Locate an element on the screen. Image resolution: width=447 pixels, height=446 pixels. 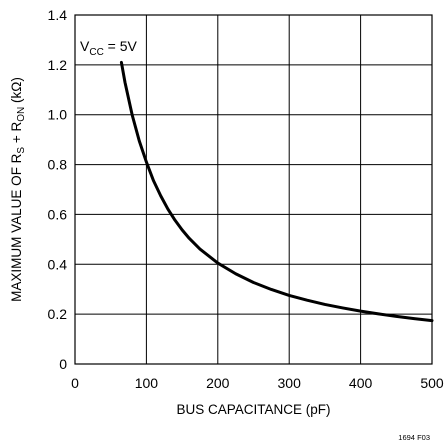
y-tick-label: 0.4 is located at coordinates (58, 264).